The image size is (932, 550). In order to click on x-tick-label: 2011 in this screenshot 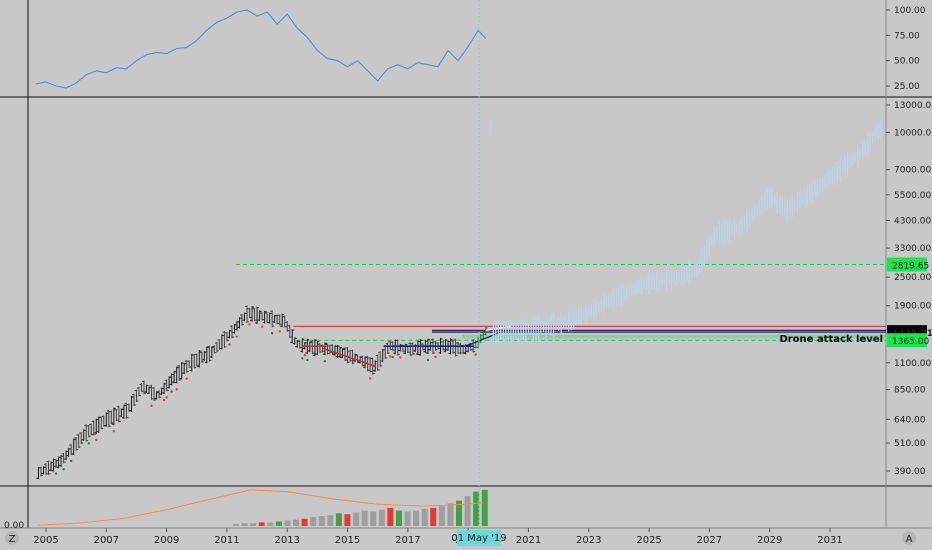, I will do `click(226, 540)`.